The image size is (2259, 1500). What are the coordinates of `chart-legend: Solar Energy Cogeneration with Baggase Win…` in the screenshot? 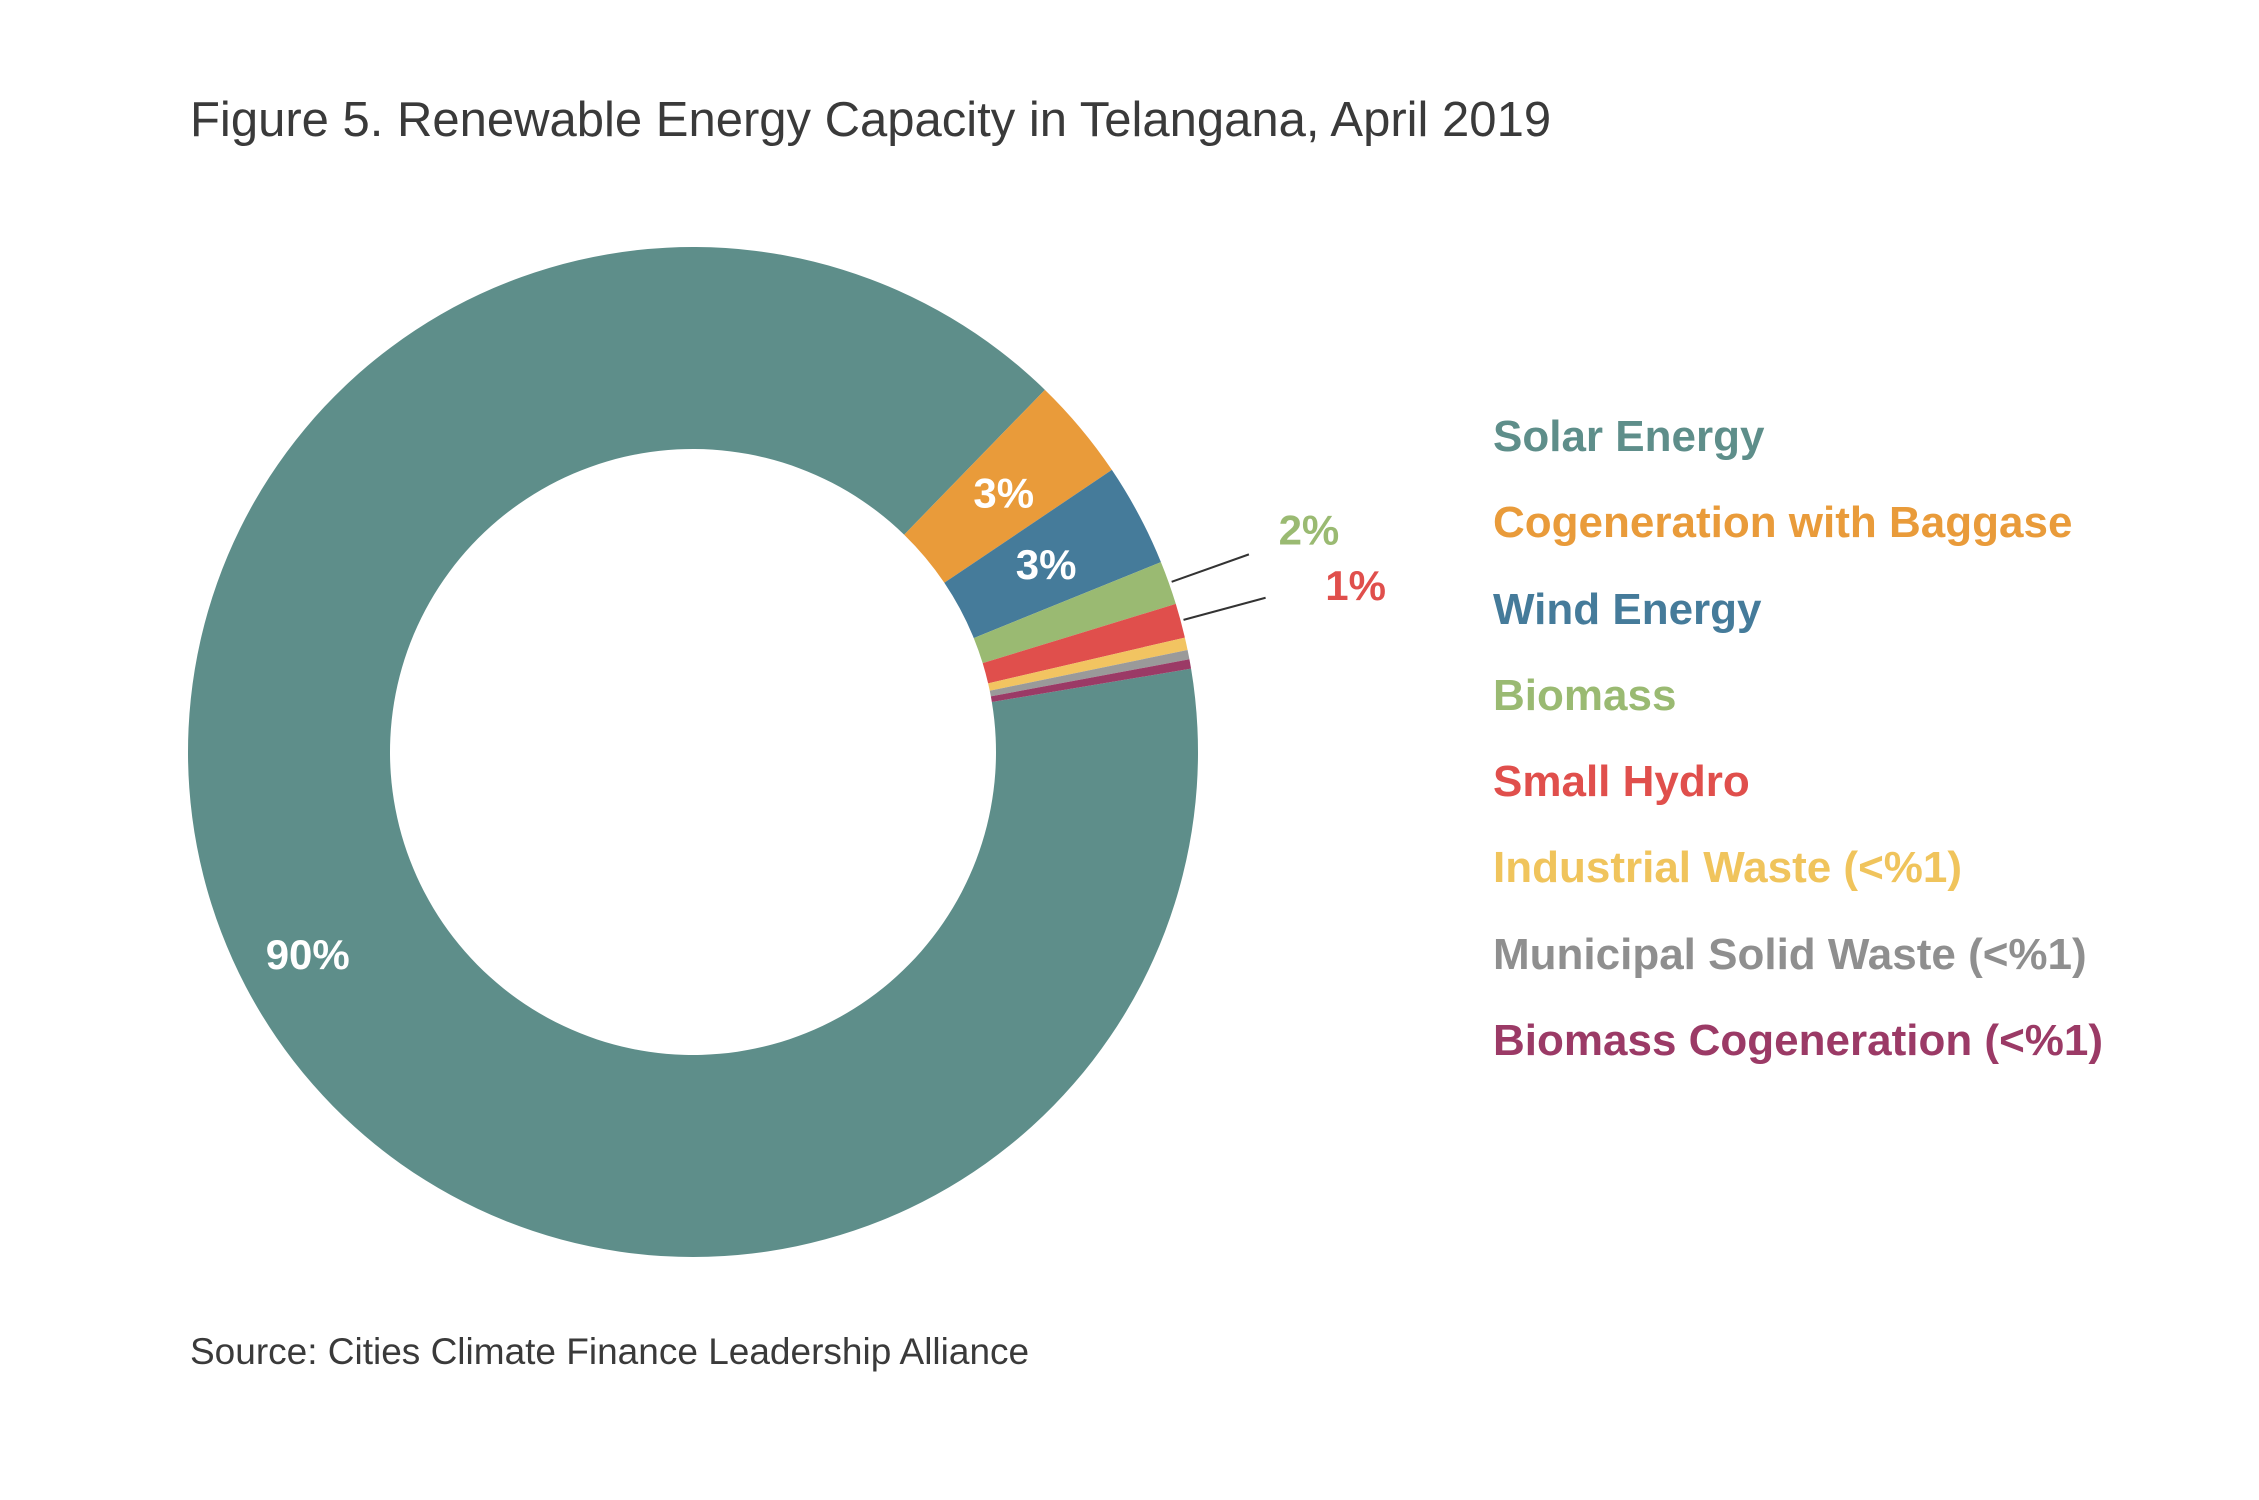 It's located at (1798, 752).